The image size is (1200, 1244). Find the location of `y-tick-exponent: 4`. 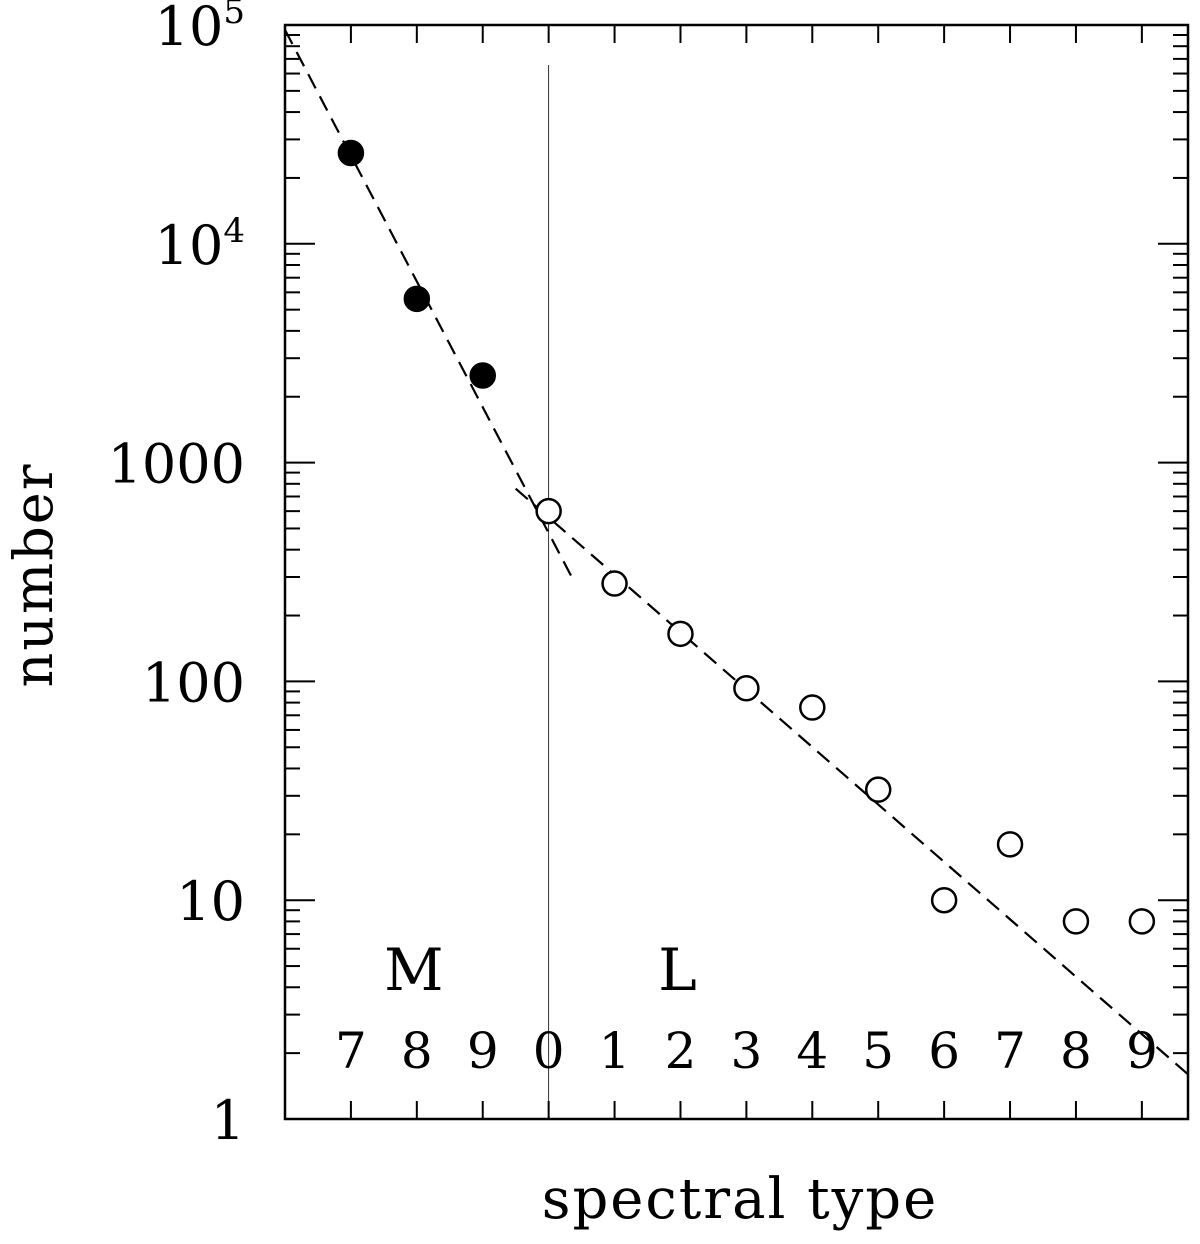

y-tick-exponent: 4 is located at coordinates (234, 231).